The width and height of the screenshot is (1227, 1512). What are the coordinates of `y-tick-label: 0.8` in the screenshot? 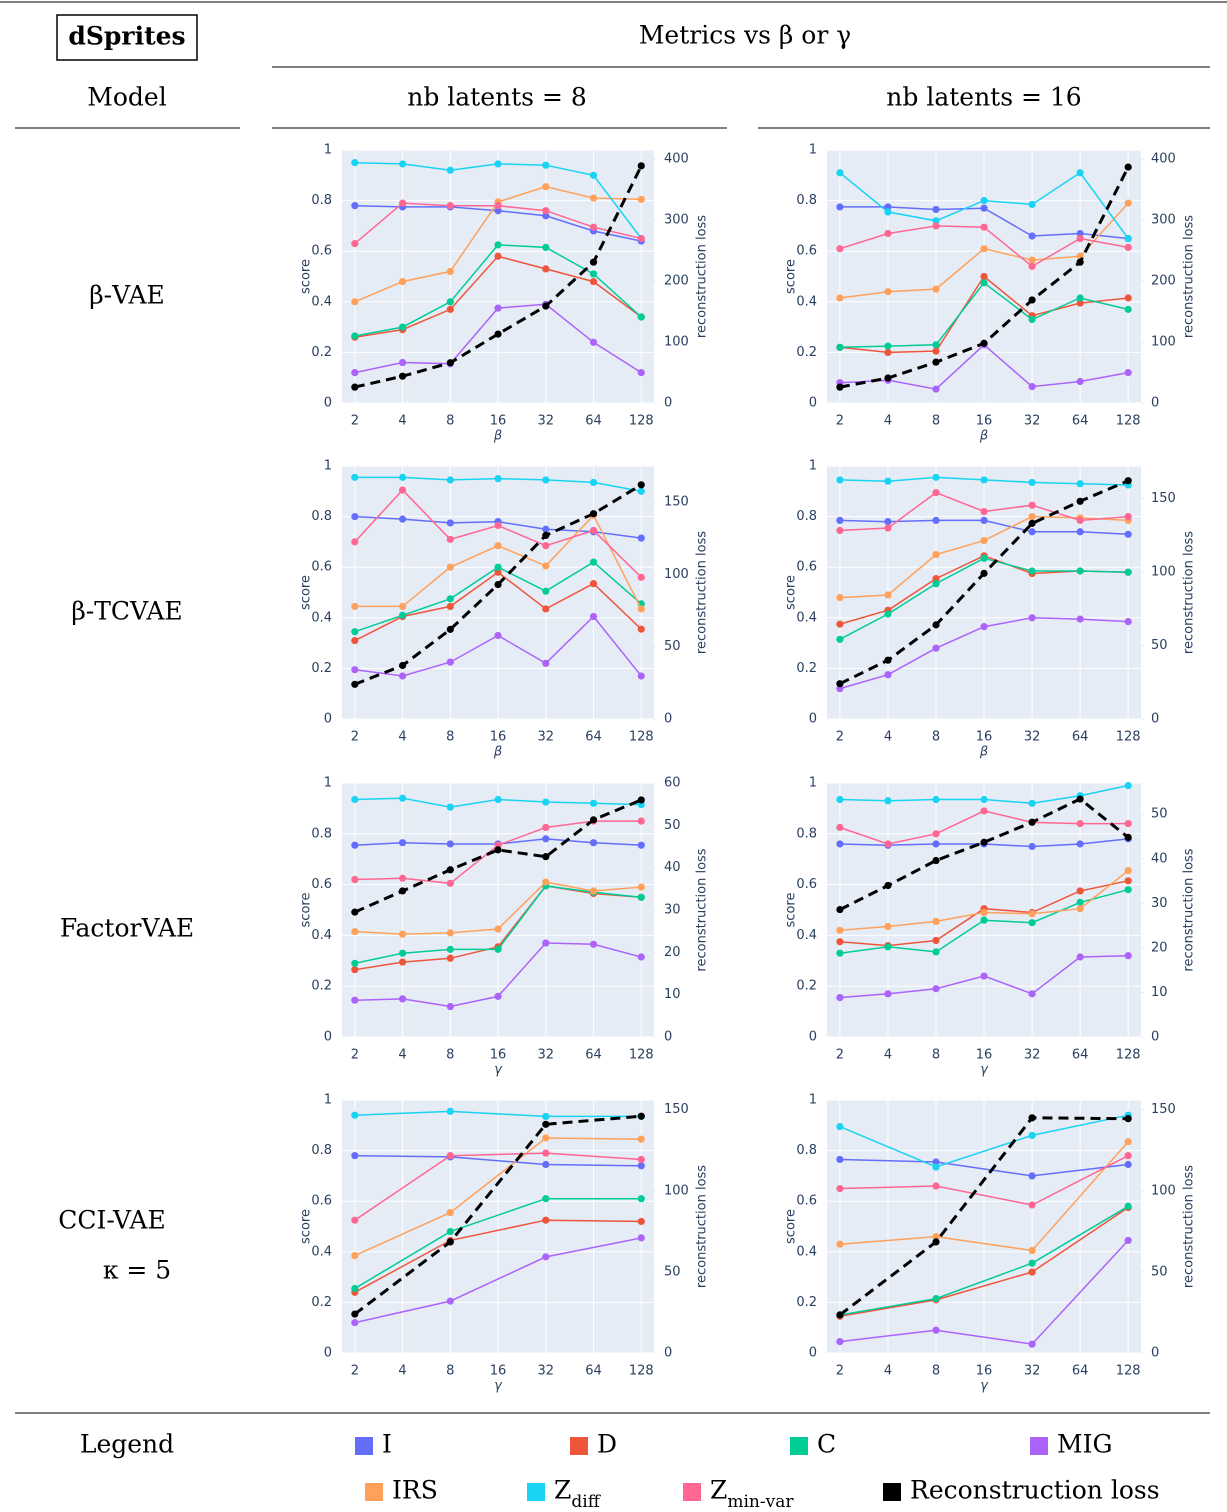 It's located at (321, 833).